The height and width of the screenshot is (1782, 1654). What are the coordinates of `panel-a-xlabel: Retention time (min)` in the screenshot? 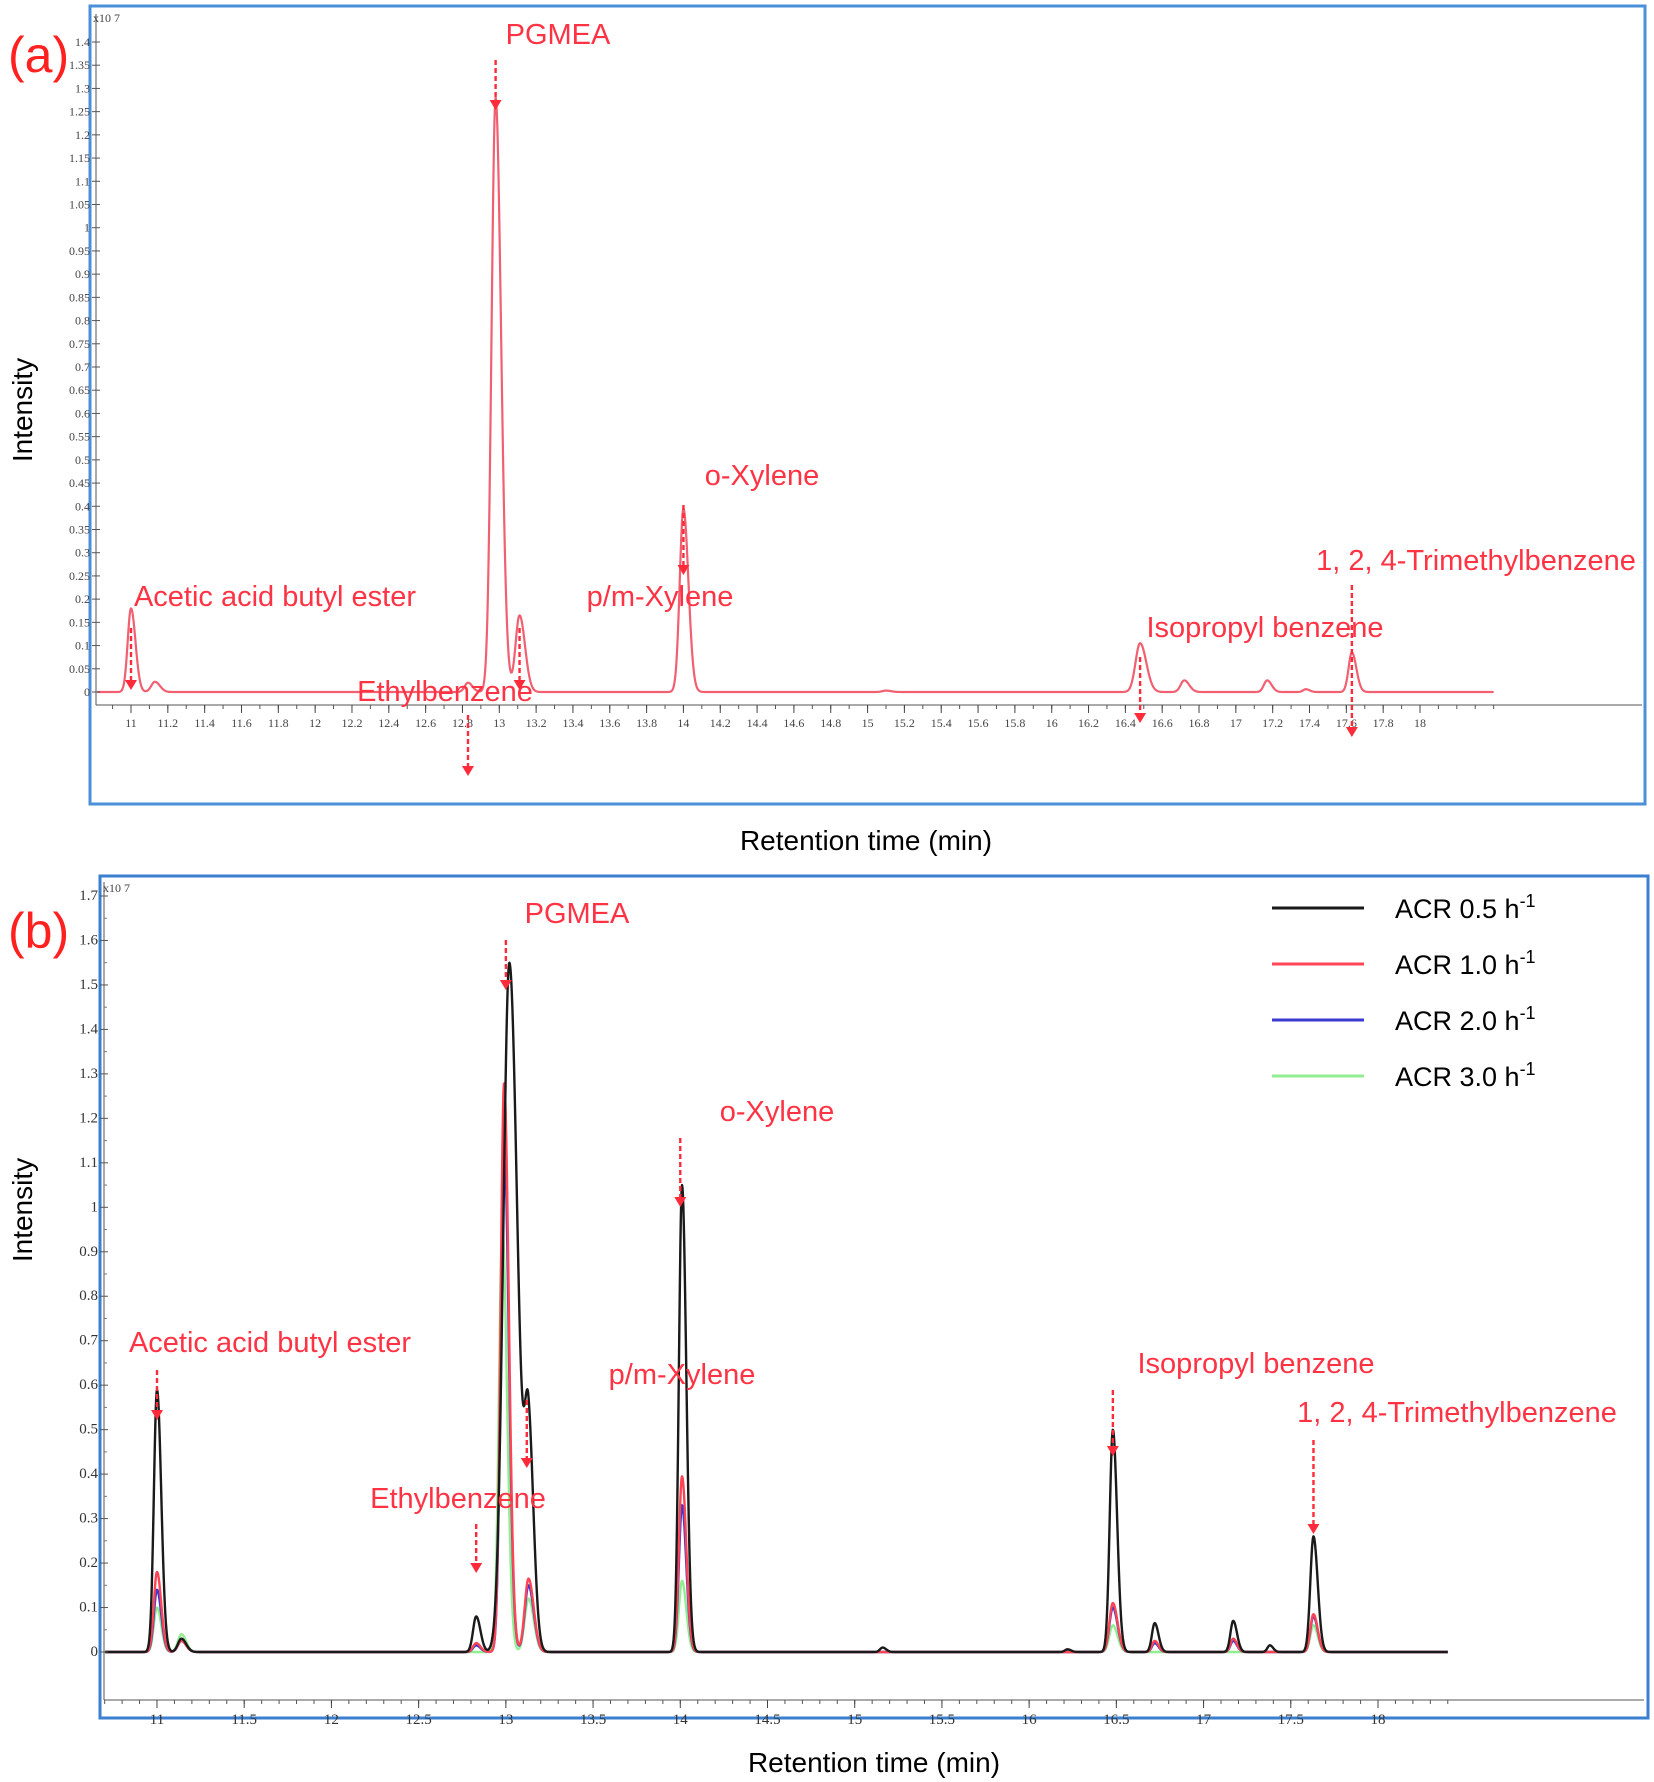 It's located at (866, 840).